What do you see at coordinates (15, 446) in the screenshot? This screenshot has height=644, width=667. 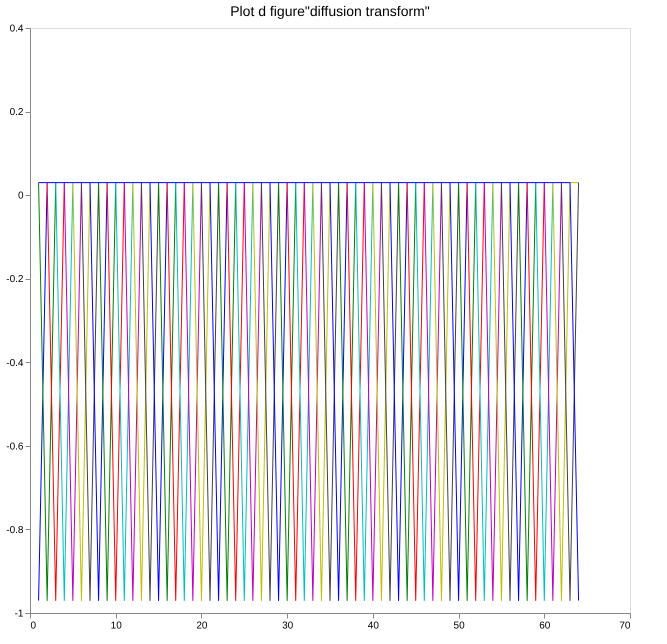 I see `y-tick-label: -0.6` at bounding box center [15, 446].